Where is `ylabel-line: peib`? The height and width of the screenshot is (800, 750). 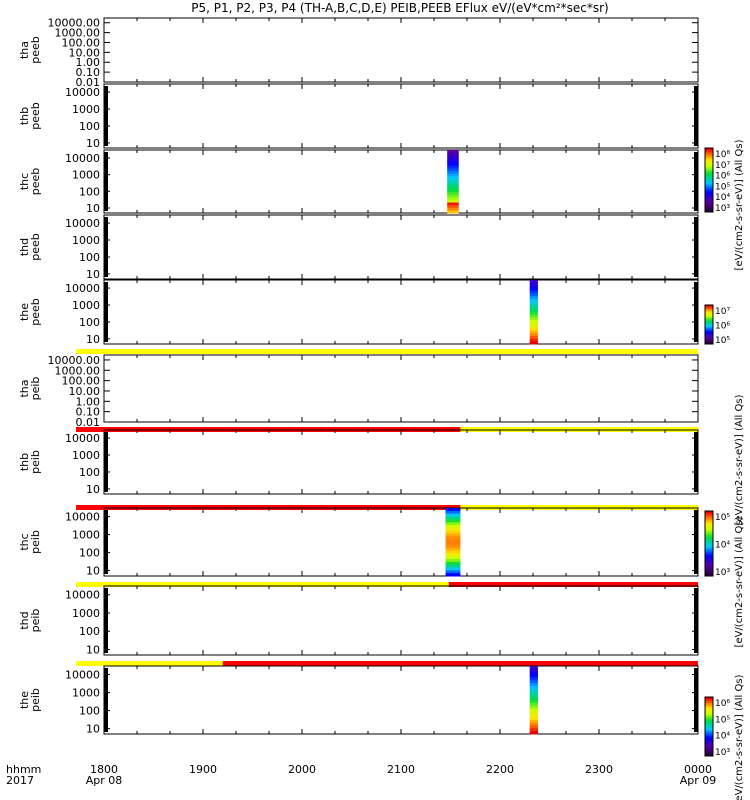 ylabel-line: peib is located at coordinates (35, 389).